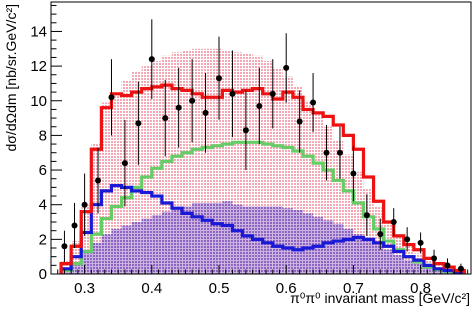  Describe the element at coordinates (43, 170) in the screenshot. I see `y-tick-label: 6` at that location.